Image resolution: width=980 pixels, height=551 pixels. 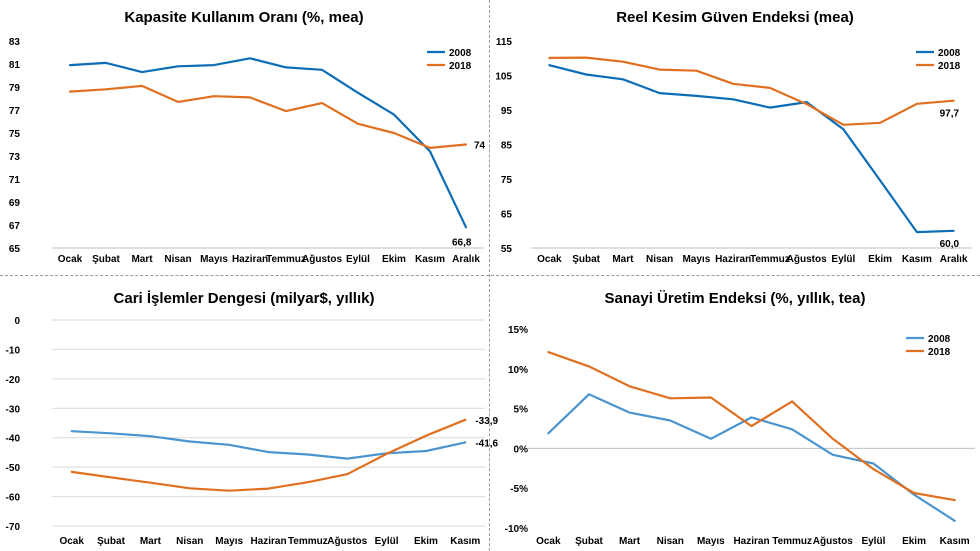 I want to click on y-tick-label: 69, so click(x=15, y=203).